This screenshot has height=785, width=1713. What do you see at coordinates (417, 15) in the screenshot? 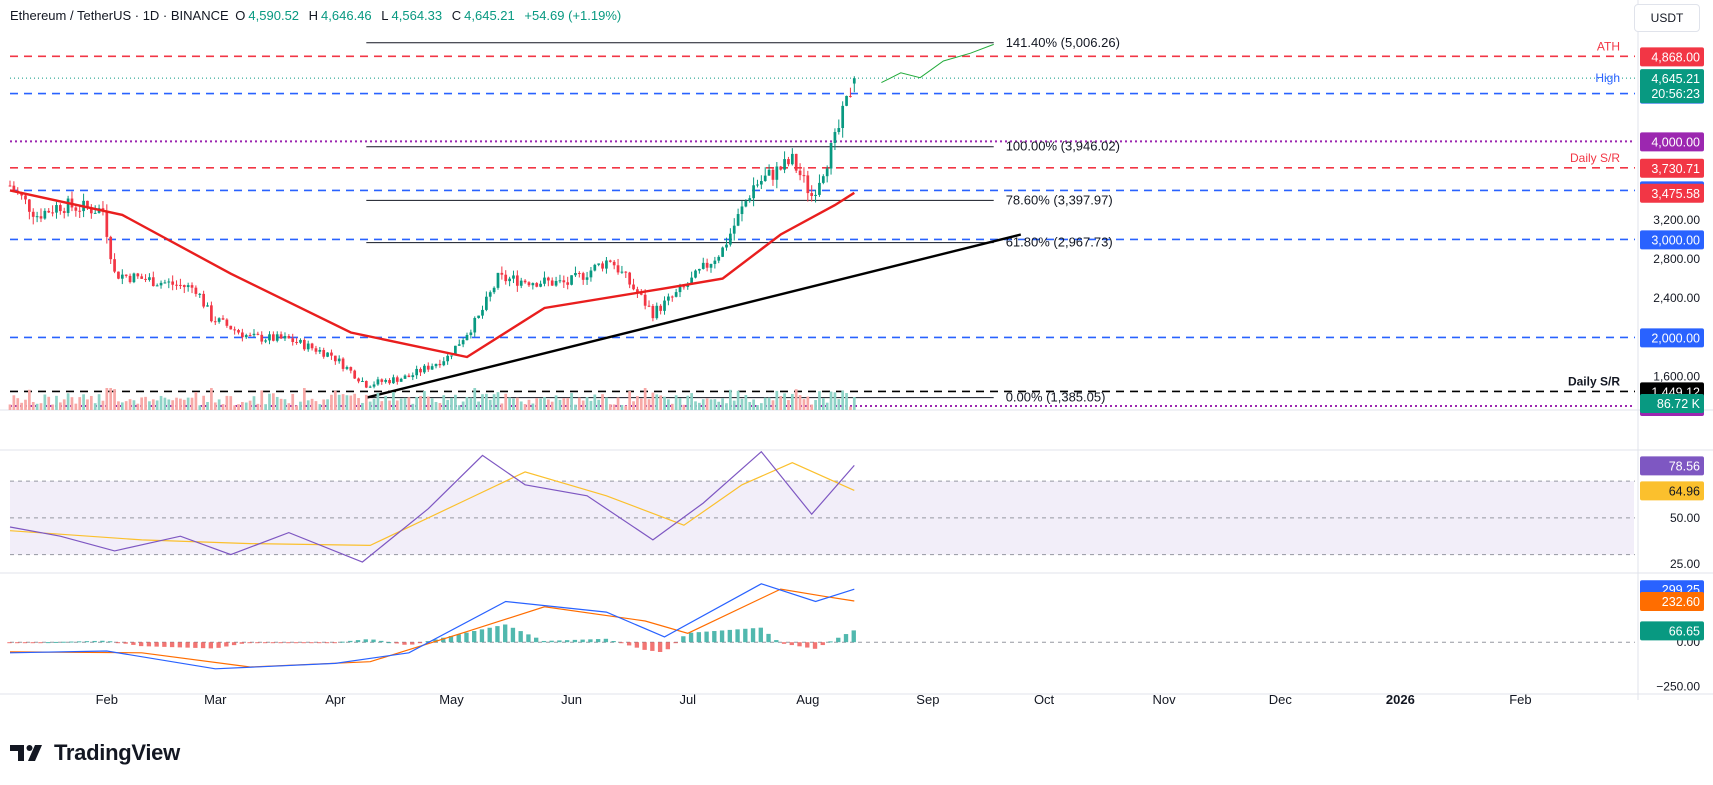
I see `low-value: 4,564.33` at bounding box center [417, 15].